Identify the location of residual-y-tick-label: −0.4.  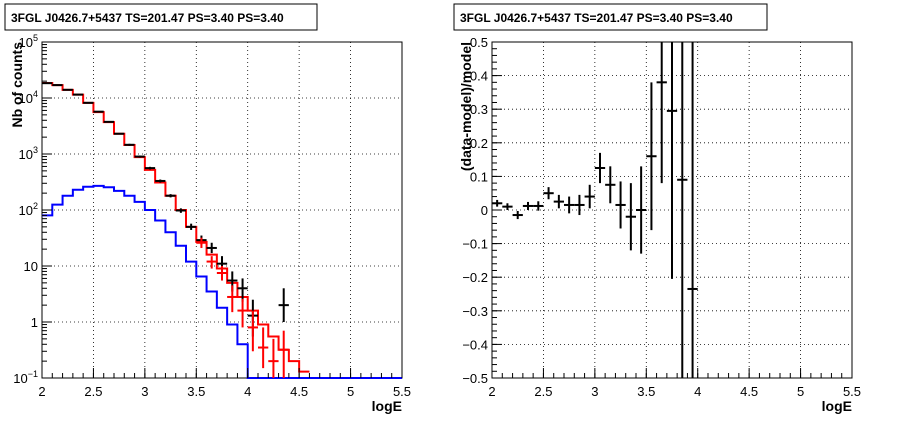
(475, 344).